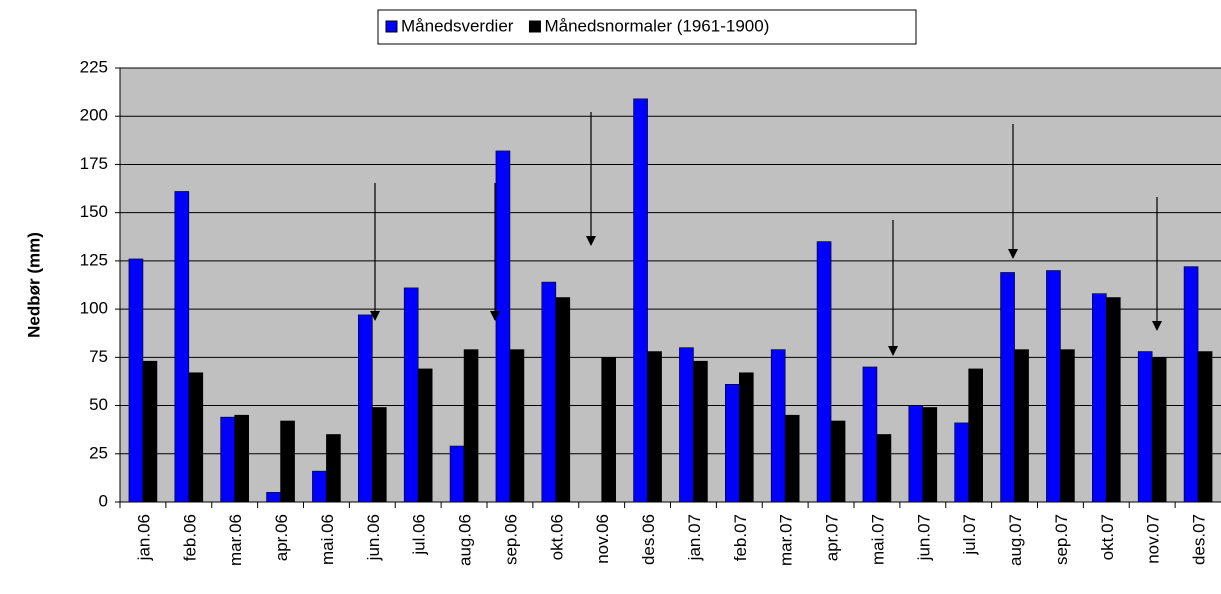 This screenshot has width=1221, height=594. What do you see at coordinates (94, 211) in the screenshot?
I see `y-tick-label: 150` at bounding box center [94, 211].